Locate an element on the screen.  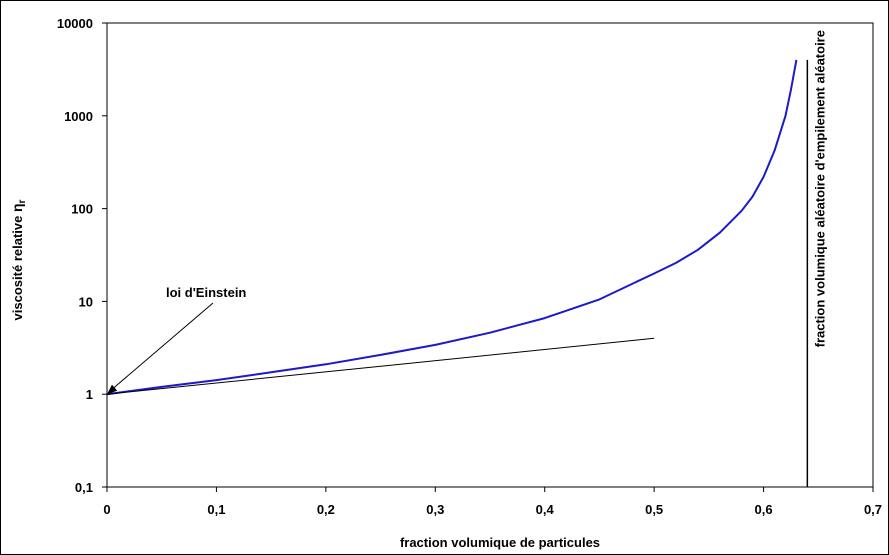
annotation-label: loi d'Einstein is located at coordinates (206, 292).